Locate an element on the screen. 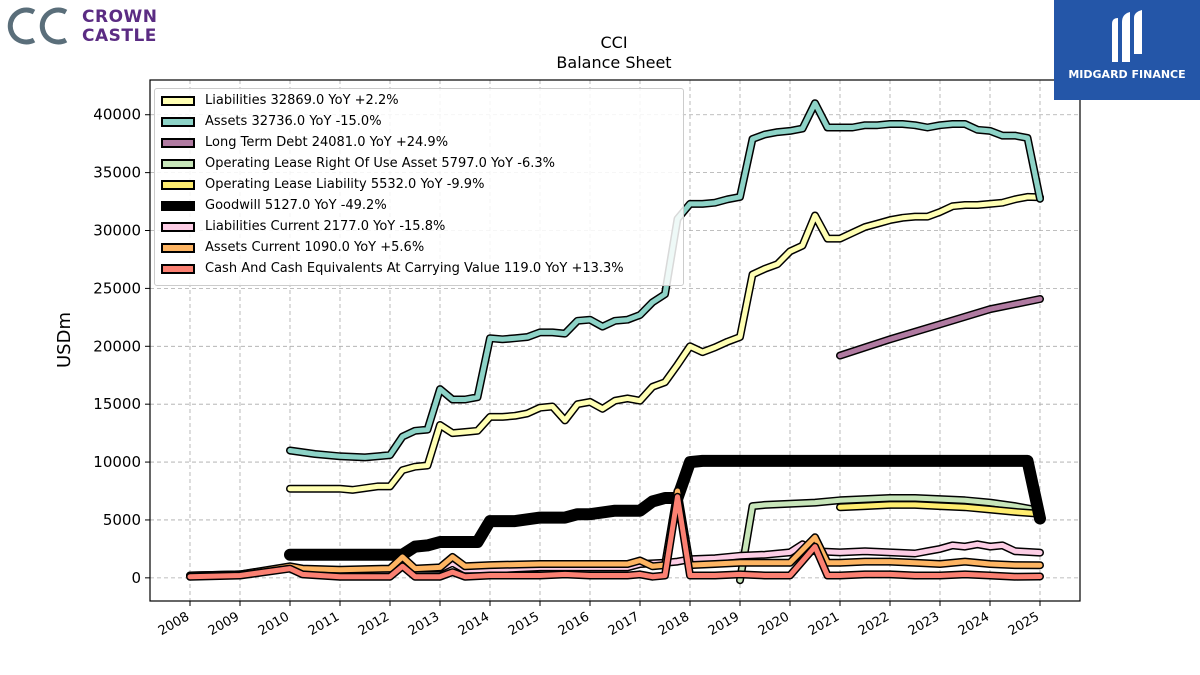 The image size is (1200, 675). logo-line-1: CROWN is located at coordinates (120, 17).